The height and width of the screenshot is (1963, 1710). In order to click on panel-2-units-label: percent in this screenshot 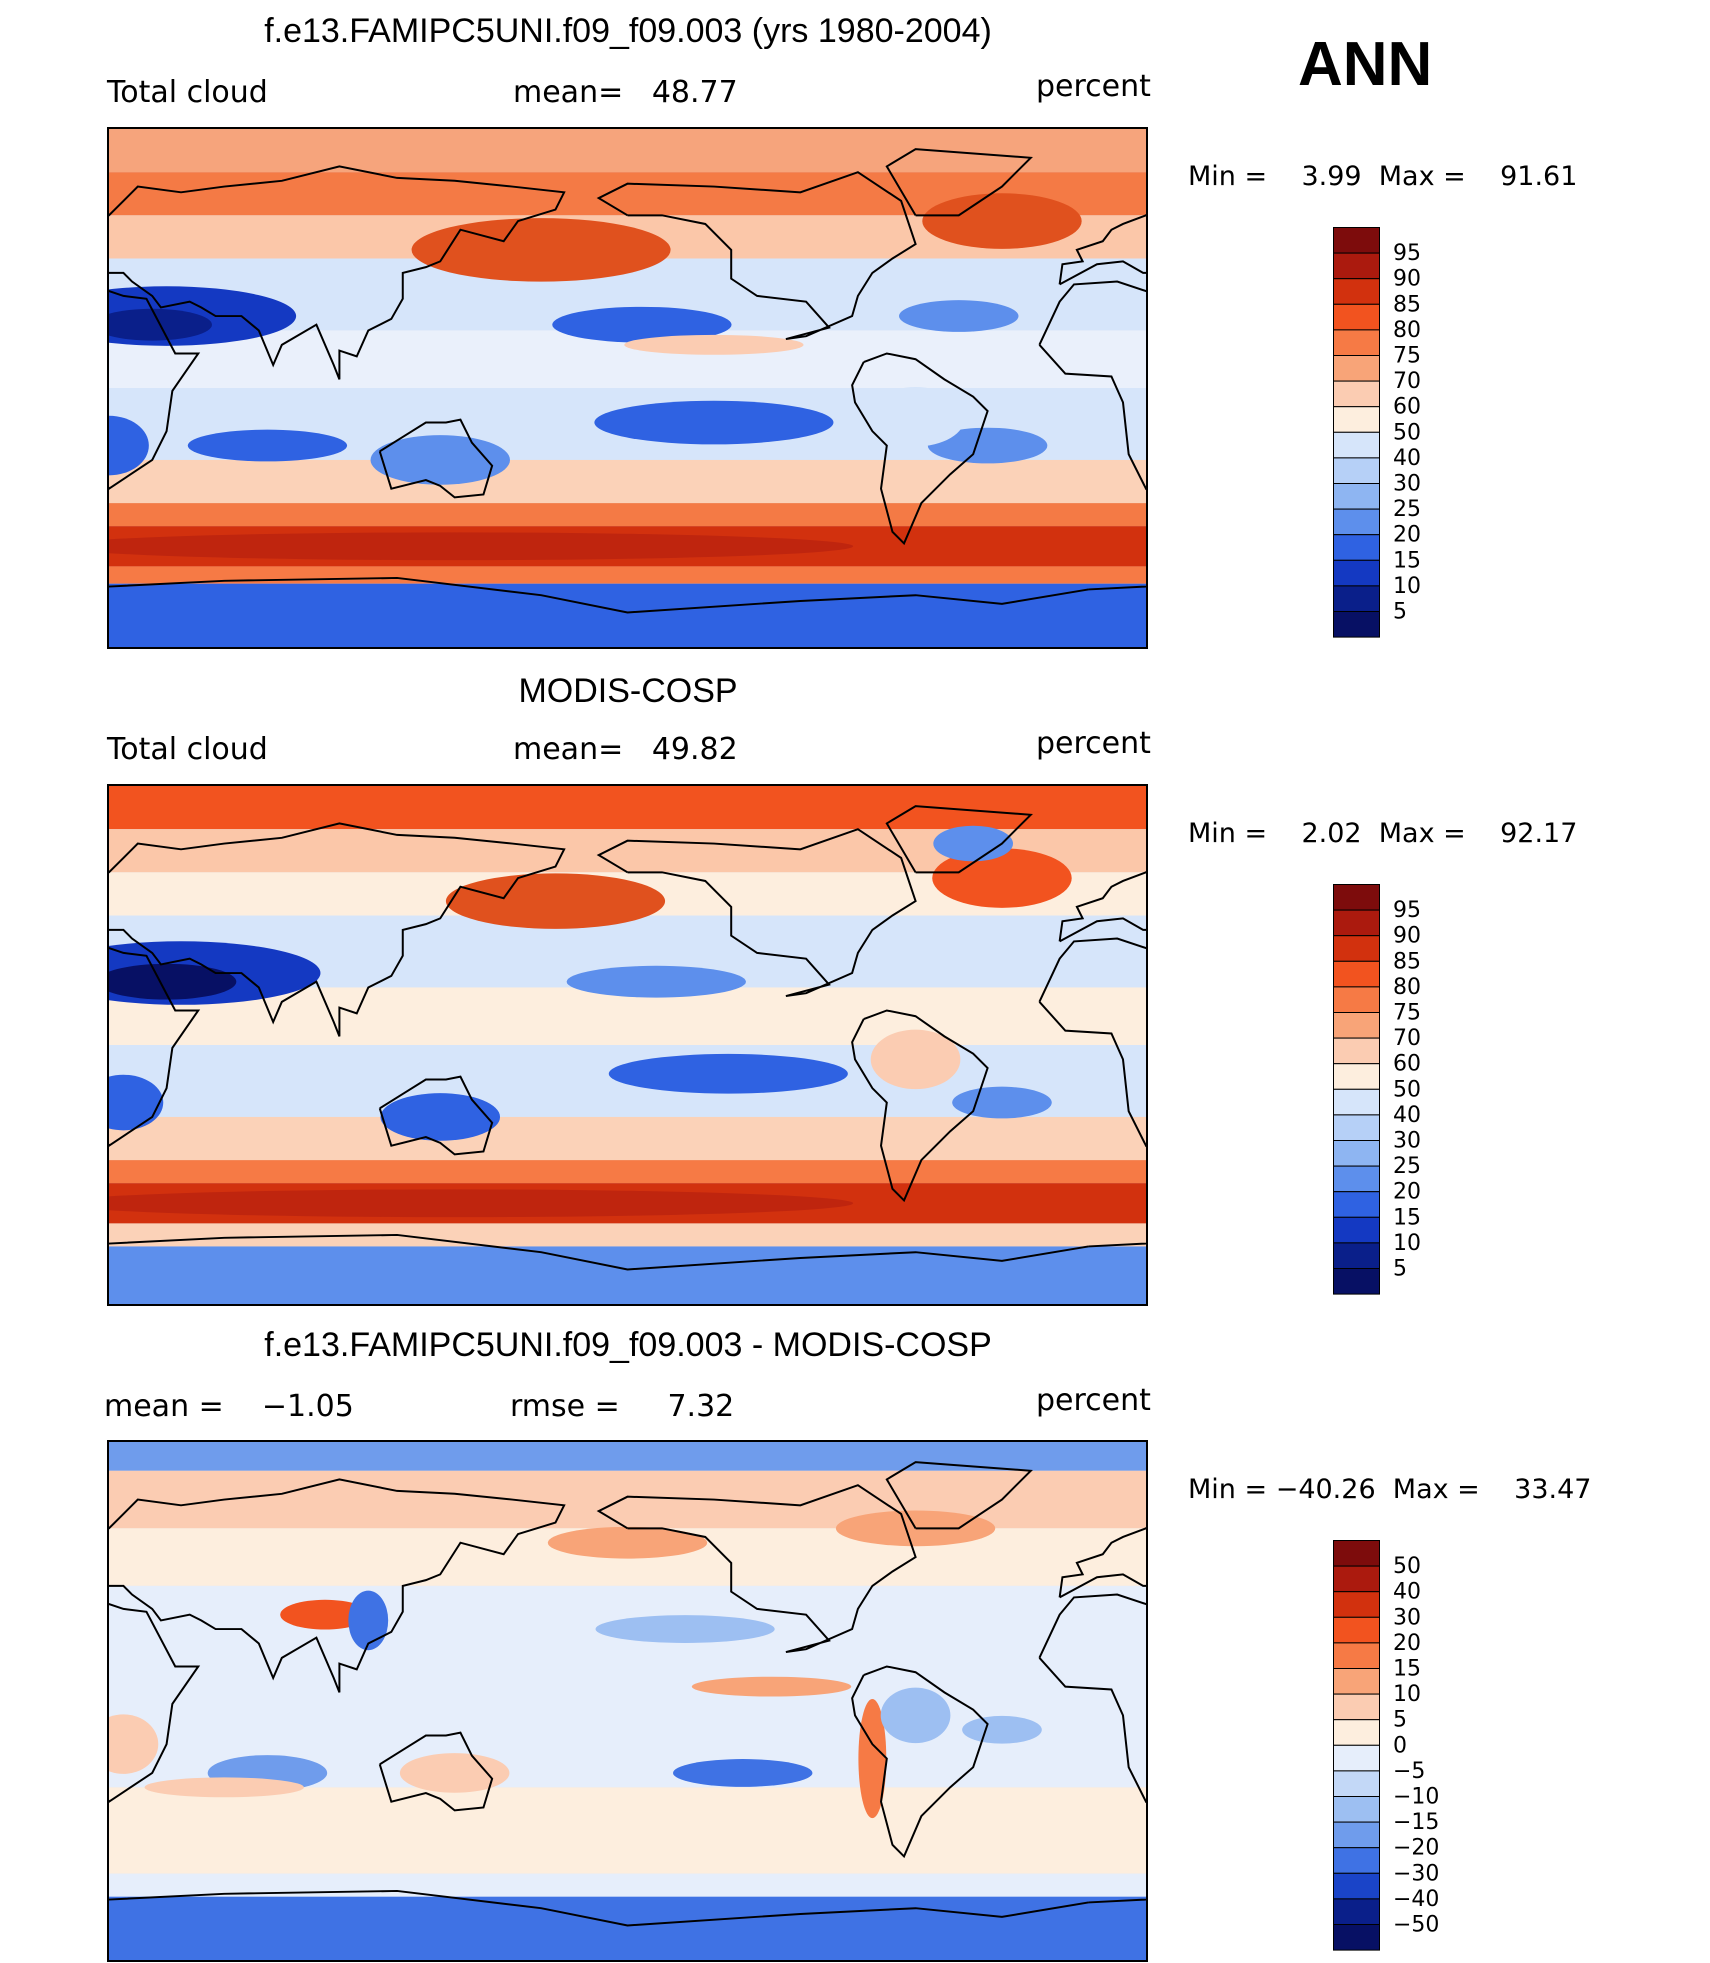, I will do `click(1093, 743)`.